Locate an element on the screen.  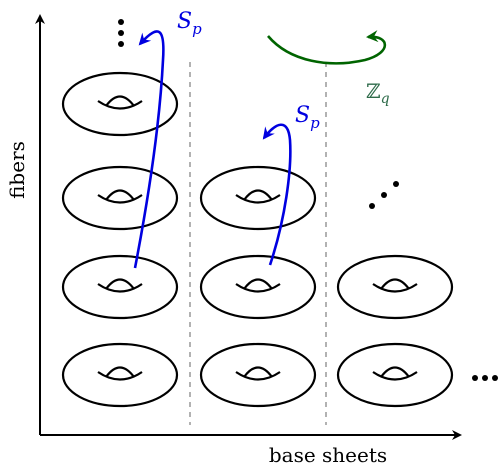
label: ℤq is located at coordinates (378, 93).